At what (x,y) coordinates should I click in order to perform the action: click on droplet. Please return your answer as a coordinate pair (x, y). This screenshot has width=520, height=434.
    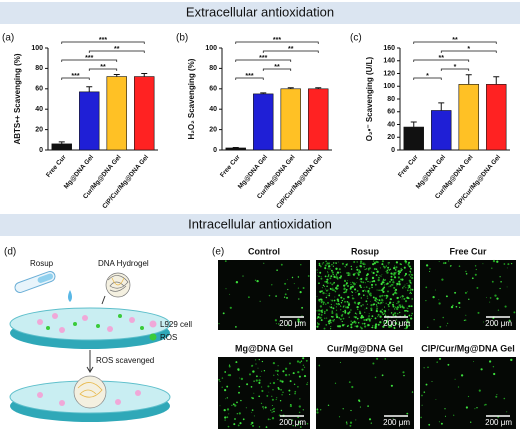
    Looking at the image, I should click on (70, 296).